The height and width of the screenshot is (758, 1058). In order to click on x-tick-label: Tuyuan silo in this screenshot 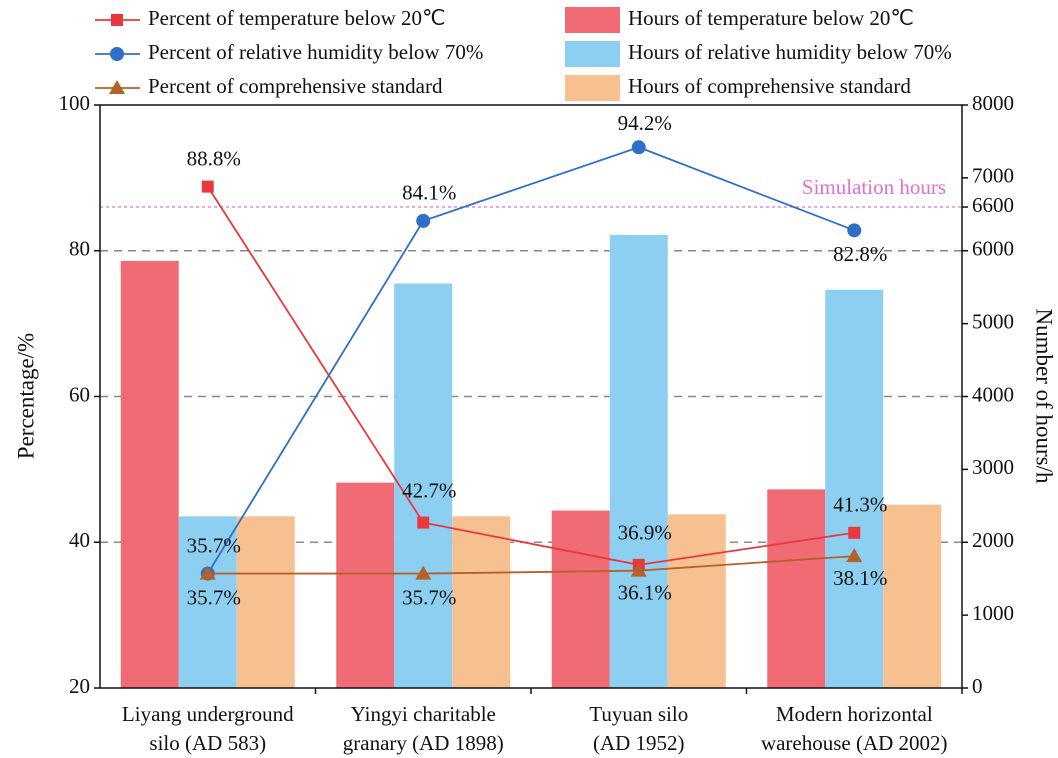, I will do `click(638, 714)`.